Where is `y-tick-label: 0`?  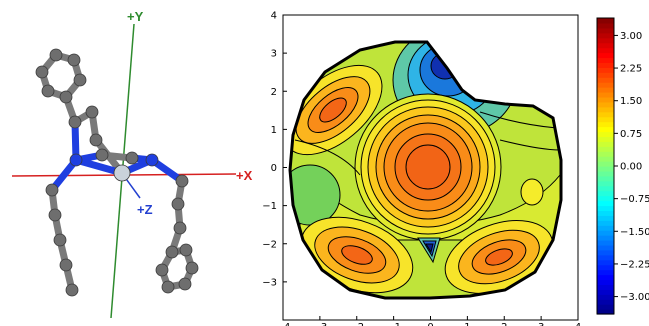
y-tick-label: 0 is located at coordinates (274, 168).